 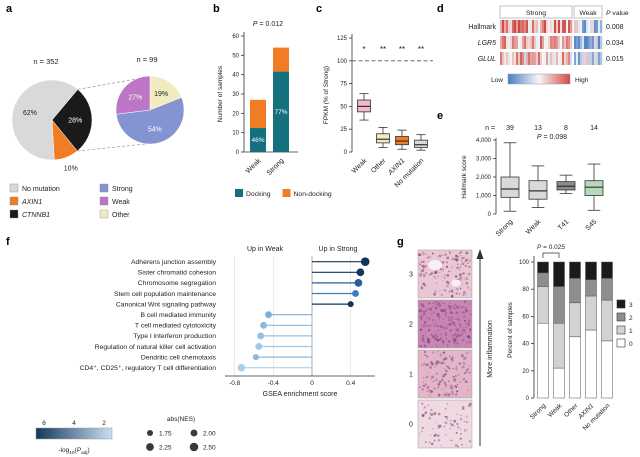 I want to click on c-x-tick-other: Other, so click(x=379, y=166).